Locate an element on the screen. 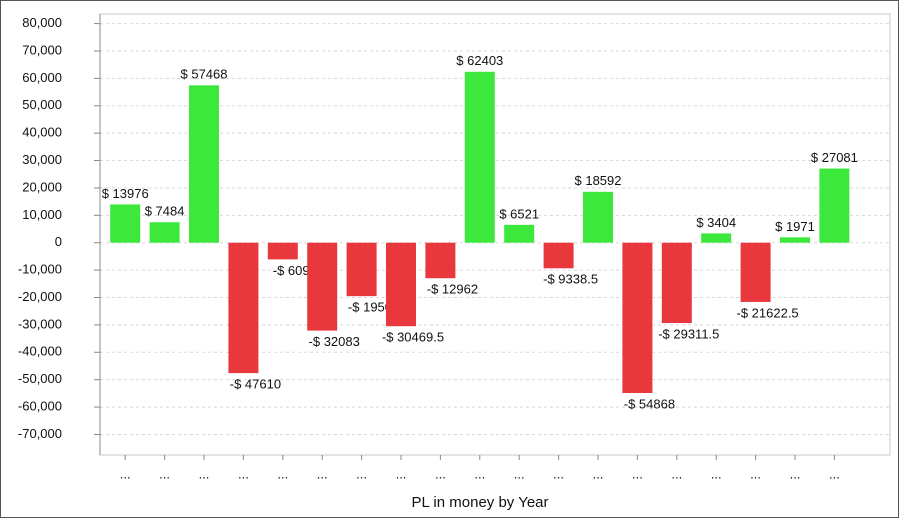 This screenshot has height=519, width=900. y-tick-label: -30,000 is located at coordinates (40, 323).